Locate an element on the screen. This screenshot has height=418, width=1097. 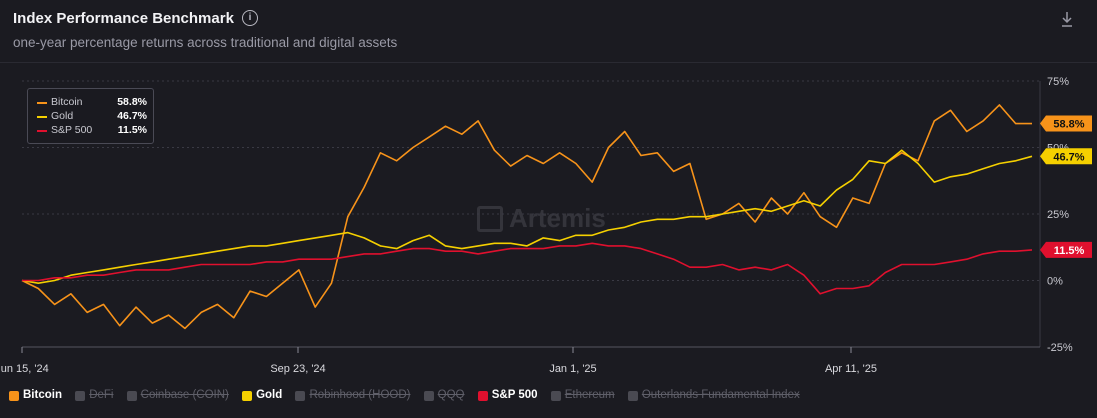
end-label-text: 46.7% is located at coordinates (1068, 157).